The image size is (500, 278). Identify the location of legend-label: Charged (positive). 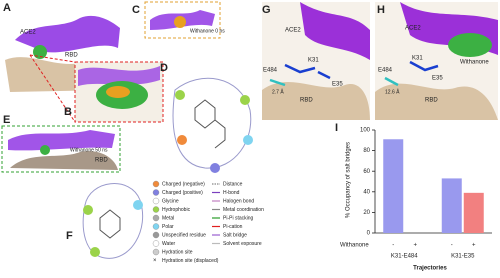
(182, 193).